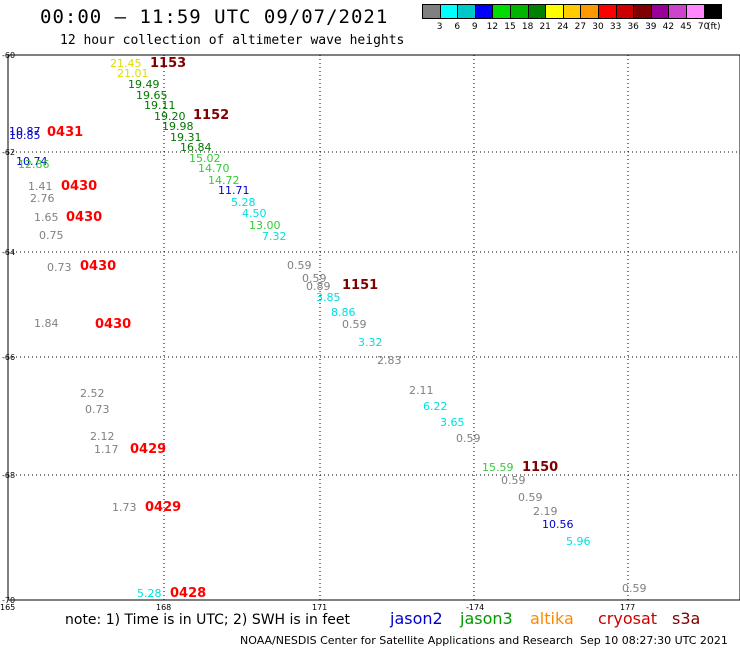 The height and width of the screenshot is (650, 740). I want to click on pass-time-label: 0431, so click(65, 132).